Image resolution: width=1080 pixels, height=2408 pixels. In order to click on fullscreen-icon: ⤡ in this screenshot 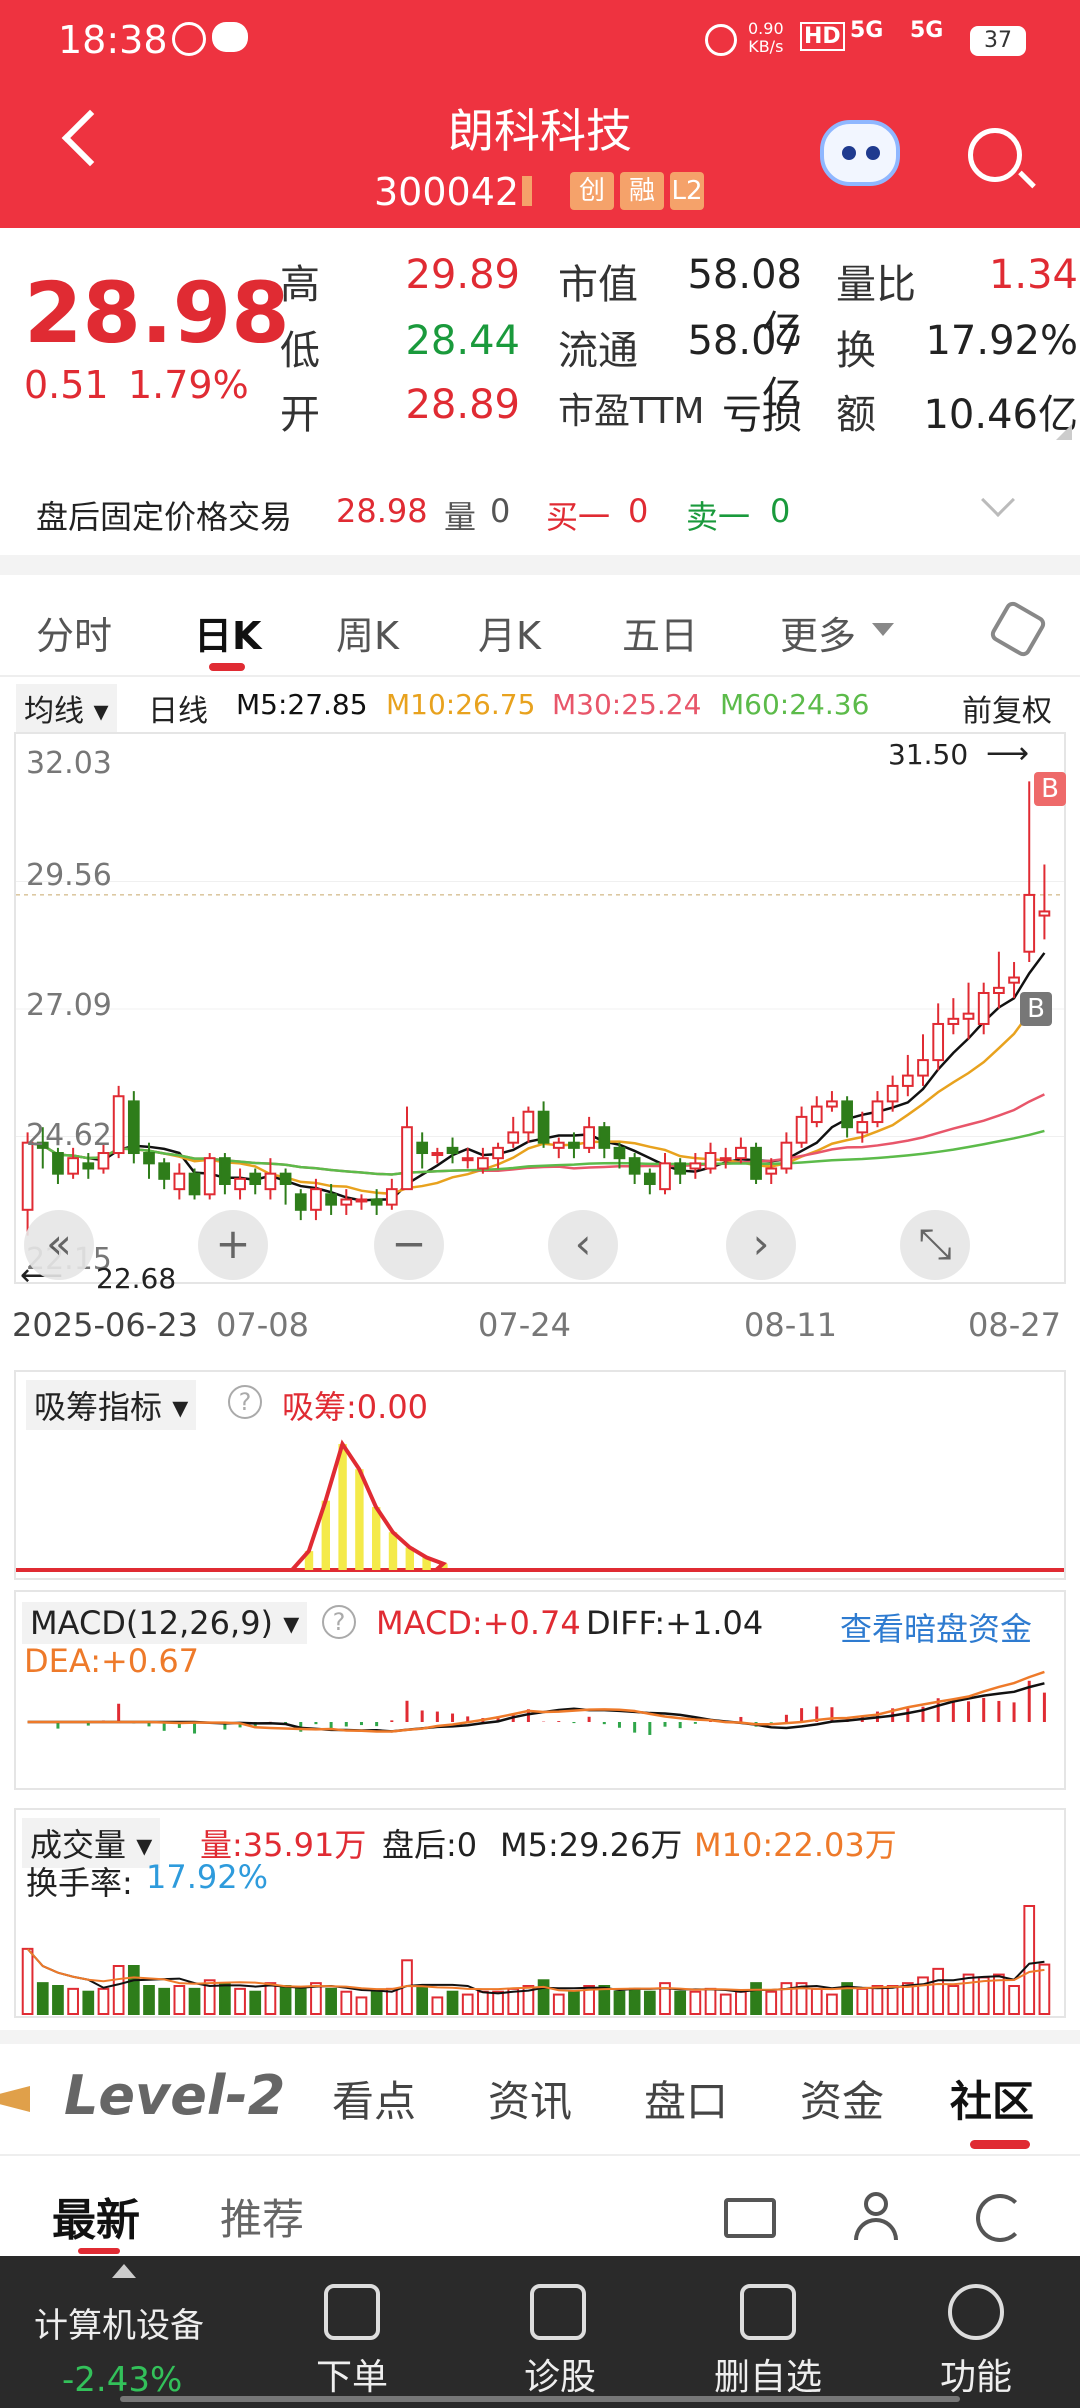, I will do `click(935, 1245)`.